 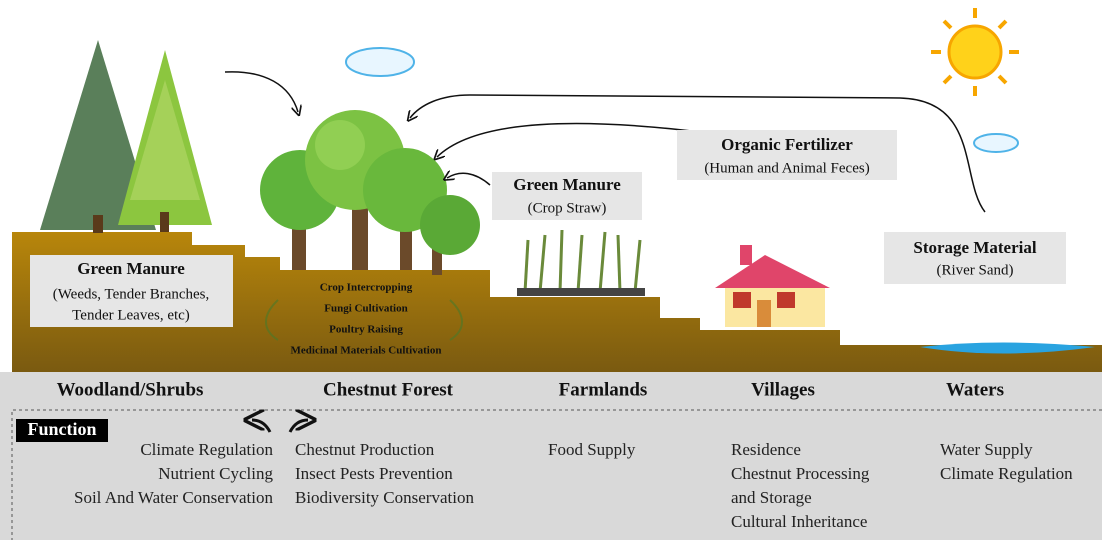 I want to click on callout-text: (Human and Animal Feces), so click(x=786, y=168).